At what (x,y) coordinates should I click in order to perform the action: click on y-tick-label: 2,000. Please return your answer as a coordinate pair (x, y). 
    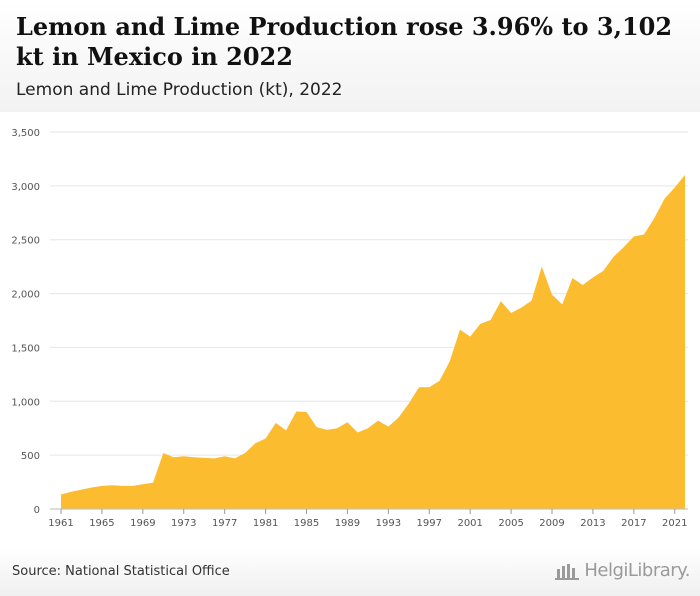
    Looking at the image, I should click on (25, 295).